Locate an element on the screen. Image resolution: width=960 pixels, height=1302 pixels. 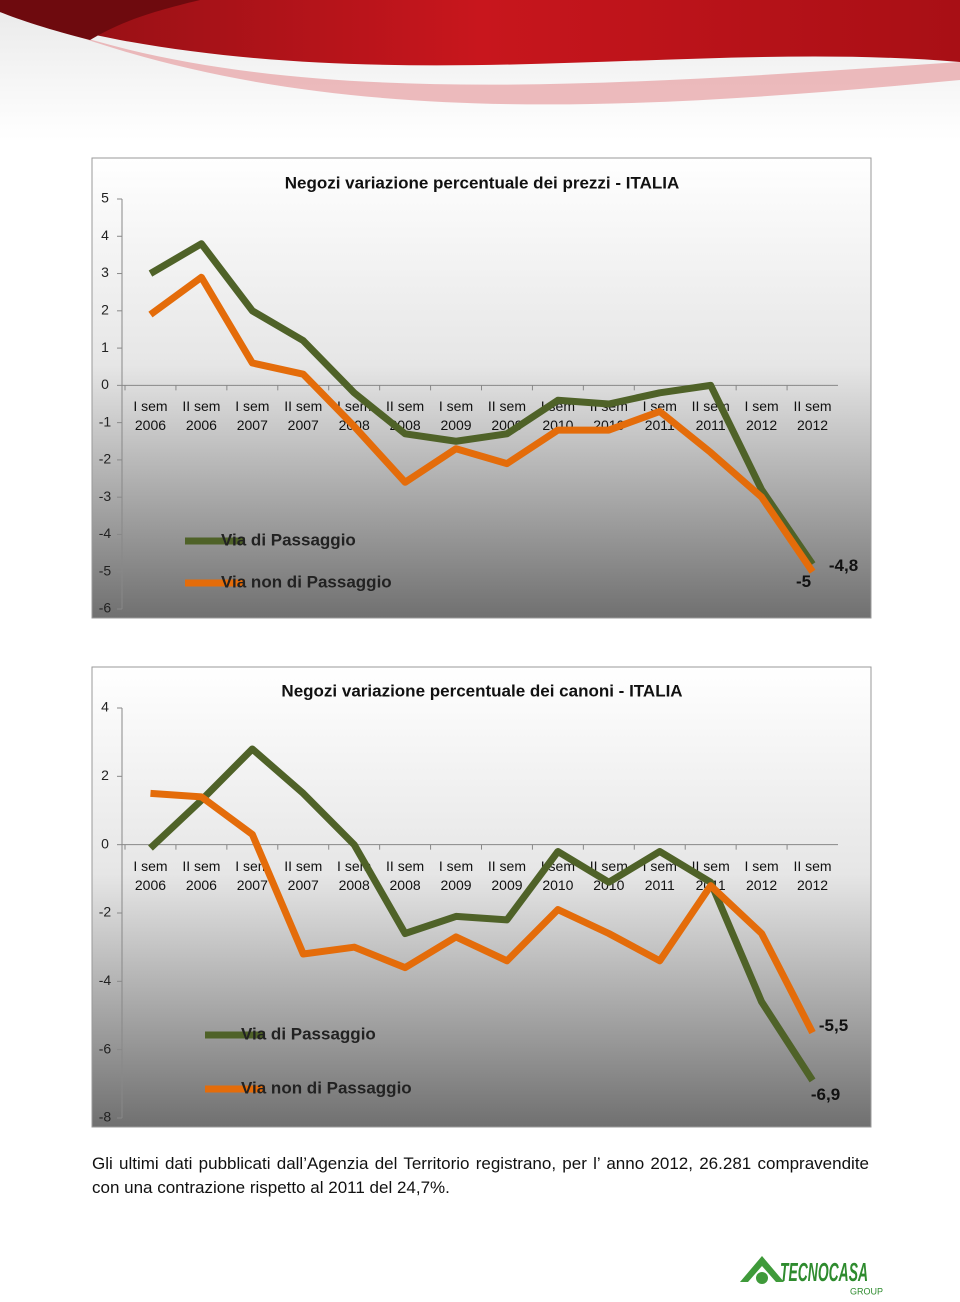
header-swoosh is located at coordinates (480, 33).